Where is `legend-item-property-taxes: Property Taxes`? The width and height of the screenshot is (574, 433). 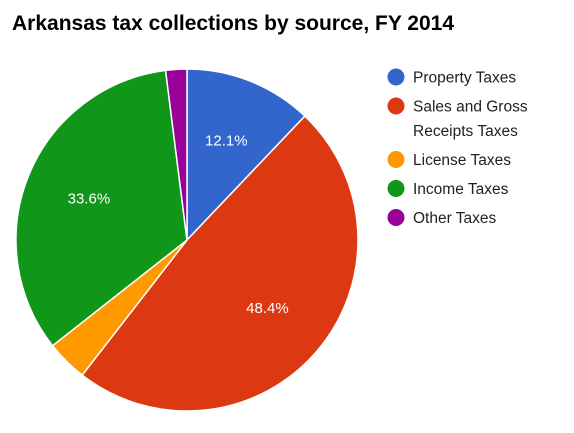 legend-item-property-taxes: Property Taxes is located at coordinates (451, 77).